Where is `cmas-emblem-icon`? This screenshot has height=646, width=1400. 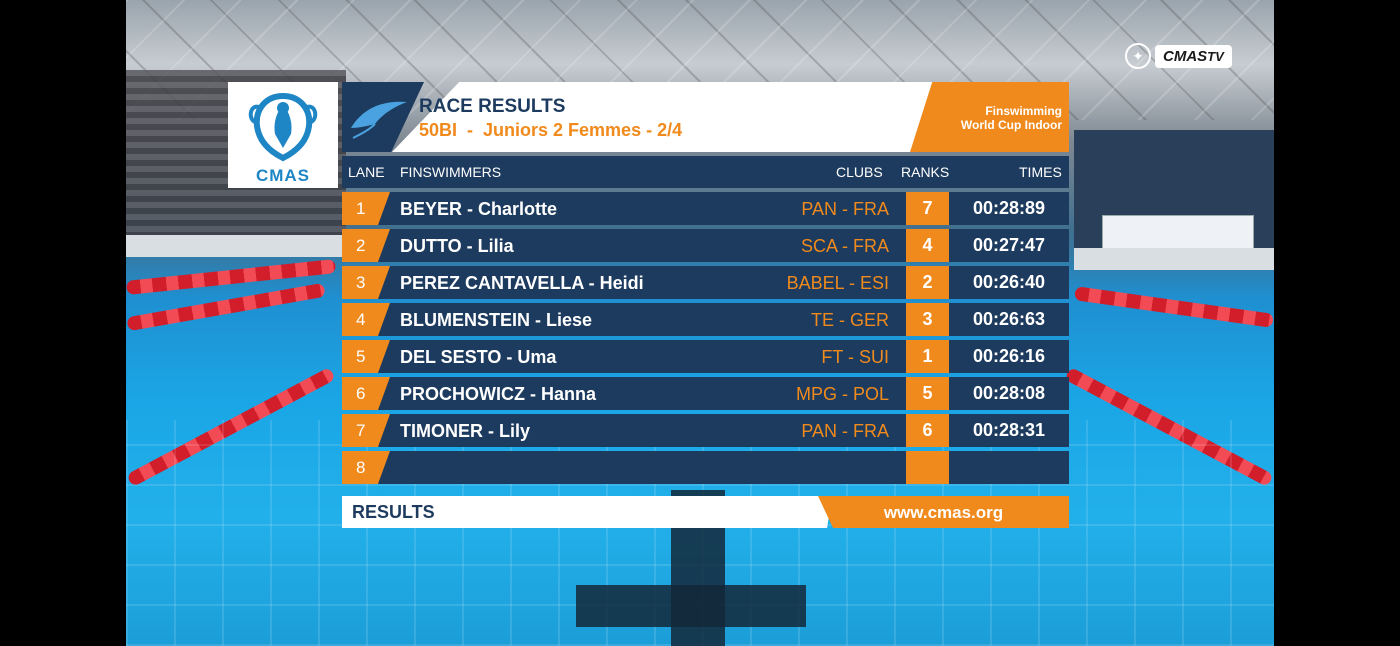
cmas-emblem-icon is located at coordinates (283, 127).